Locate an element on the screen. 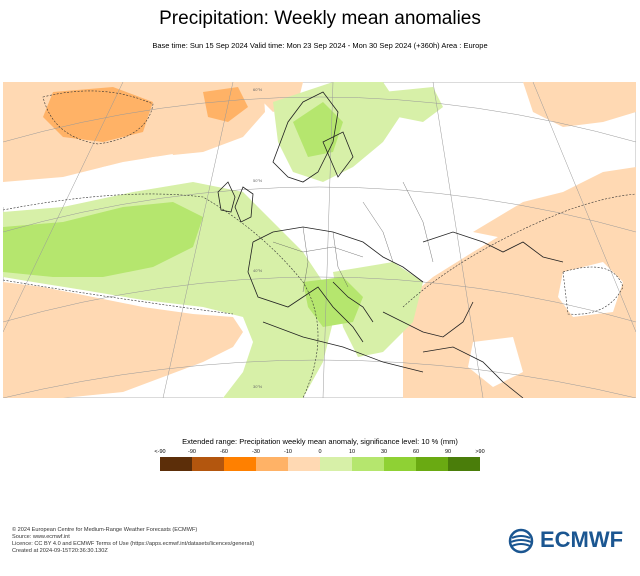 The image size is (640, 576). legend-tick: 90 is located at coordinates (448, 452).